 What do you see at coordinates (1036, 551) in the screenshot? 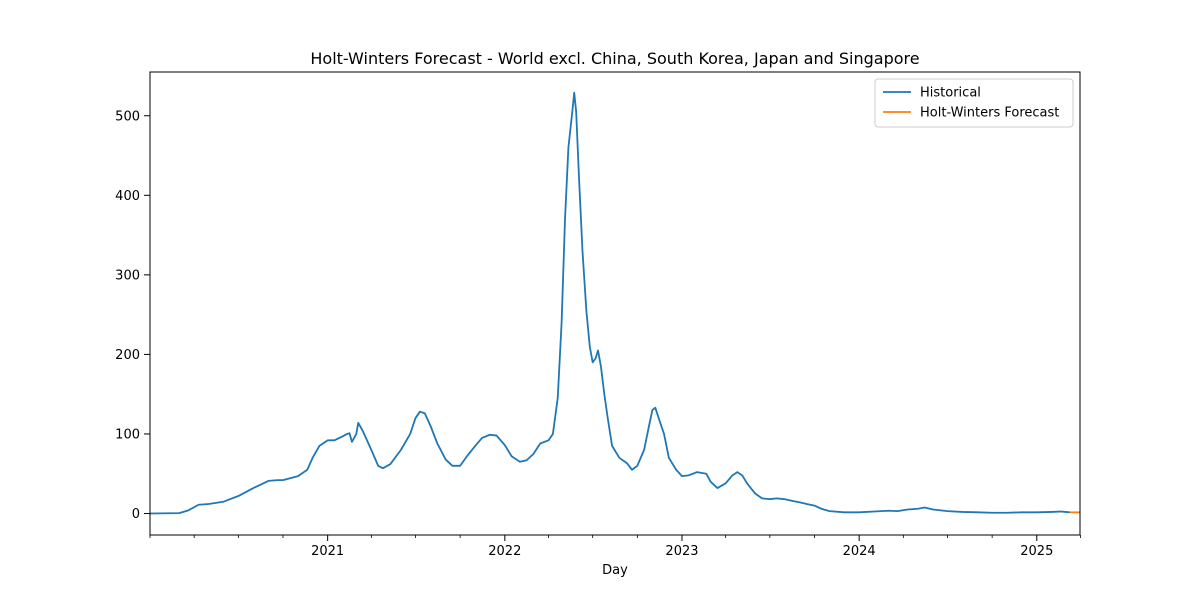
I see `x-tick-label: 2025` at bounding box center [1036, 551].